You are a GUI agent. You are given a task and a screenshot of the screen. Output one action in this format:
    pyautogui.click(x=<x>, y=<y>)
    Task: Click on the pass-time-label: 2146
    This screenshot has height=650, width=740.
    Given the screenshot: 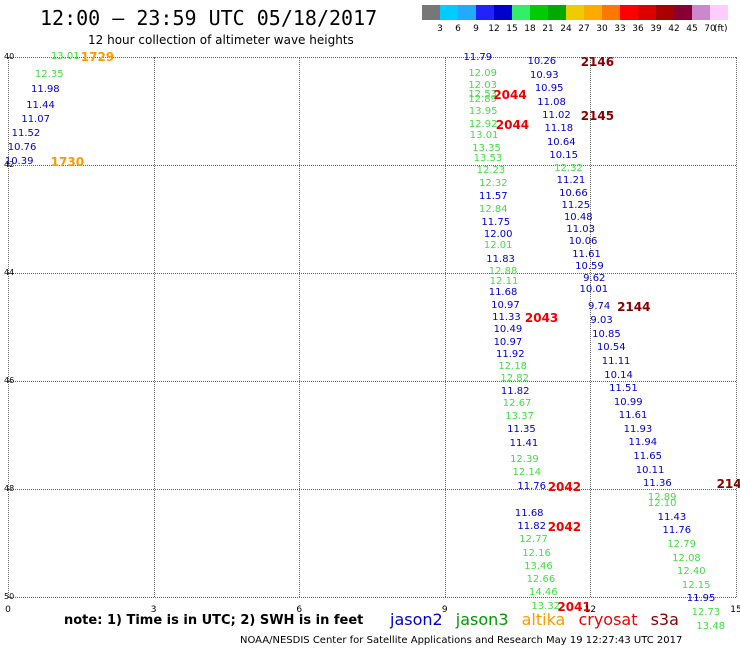 What is the action you would take?
    pyautogui.click(x=597, y=61)
    